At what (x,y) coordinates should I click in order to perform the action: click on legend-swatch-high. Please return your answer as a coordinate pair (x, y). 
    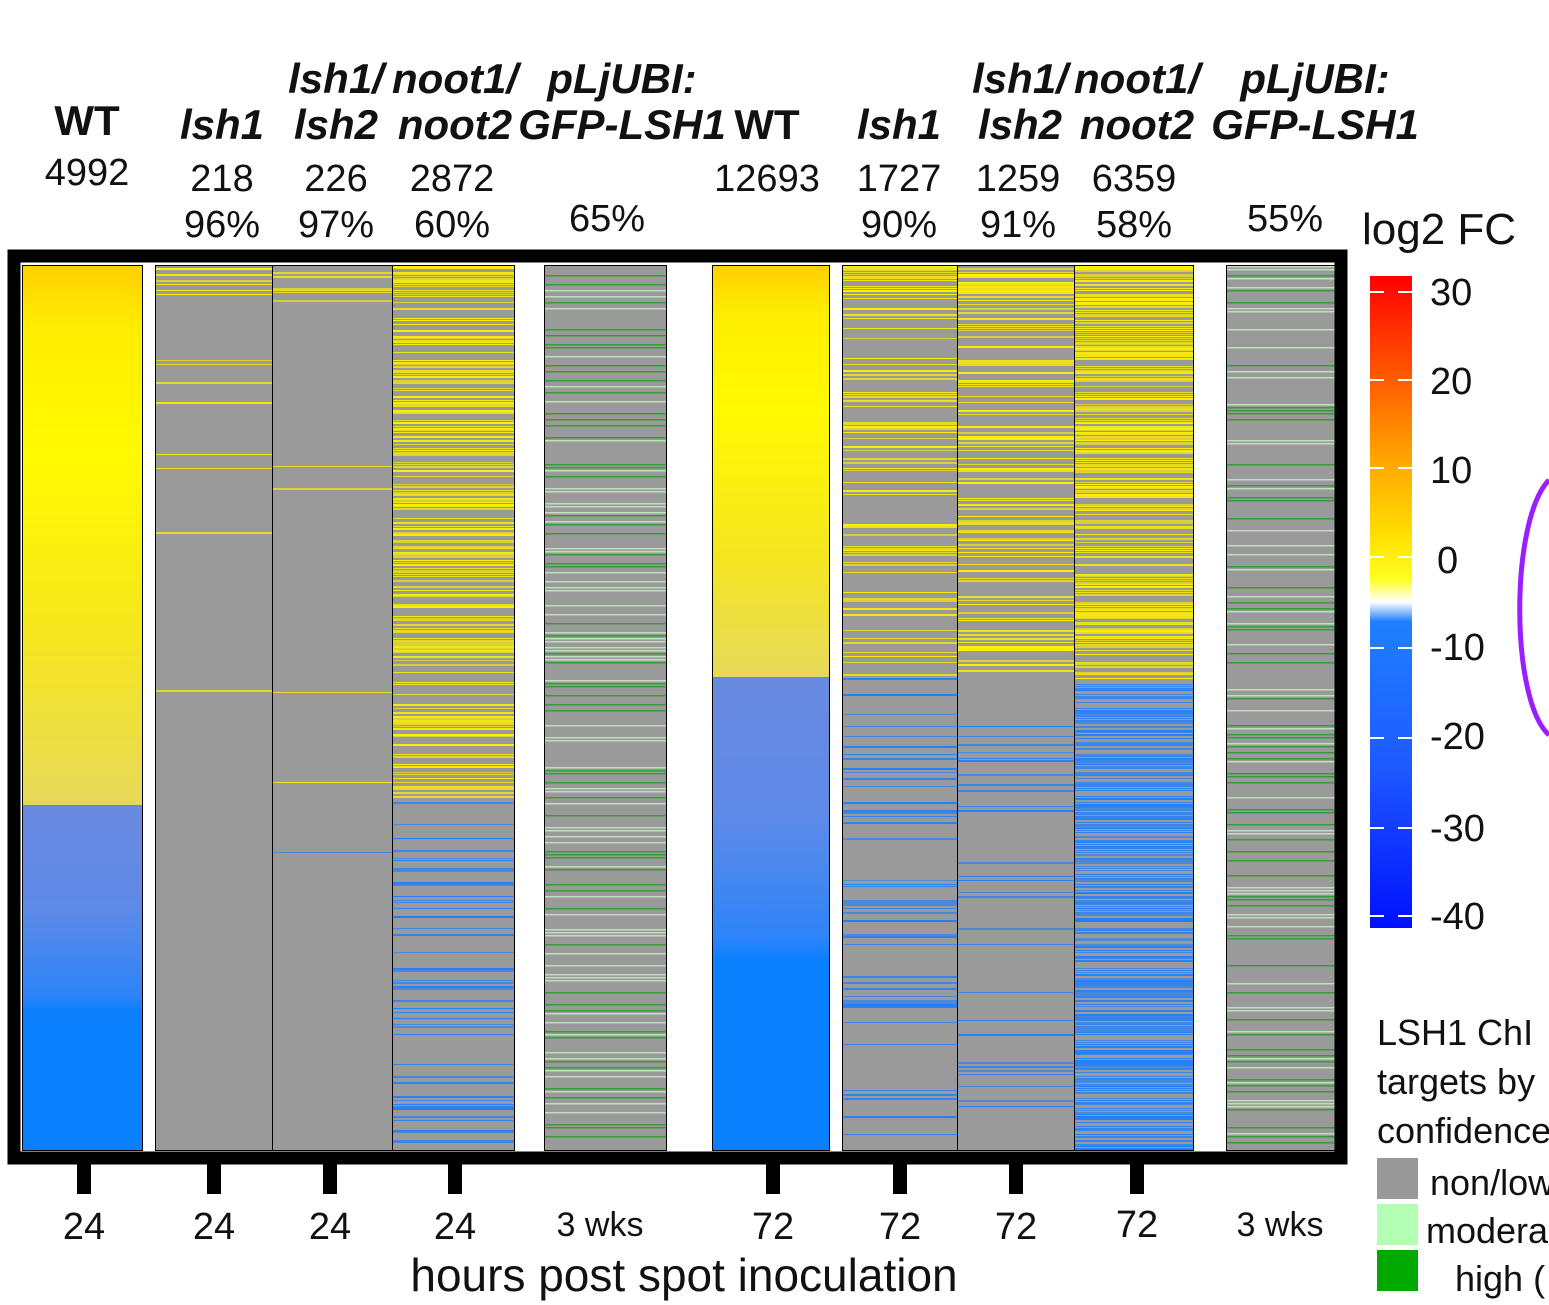
    Looking at the image, I should click on (1397, 1270).